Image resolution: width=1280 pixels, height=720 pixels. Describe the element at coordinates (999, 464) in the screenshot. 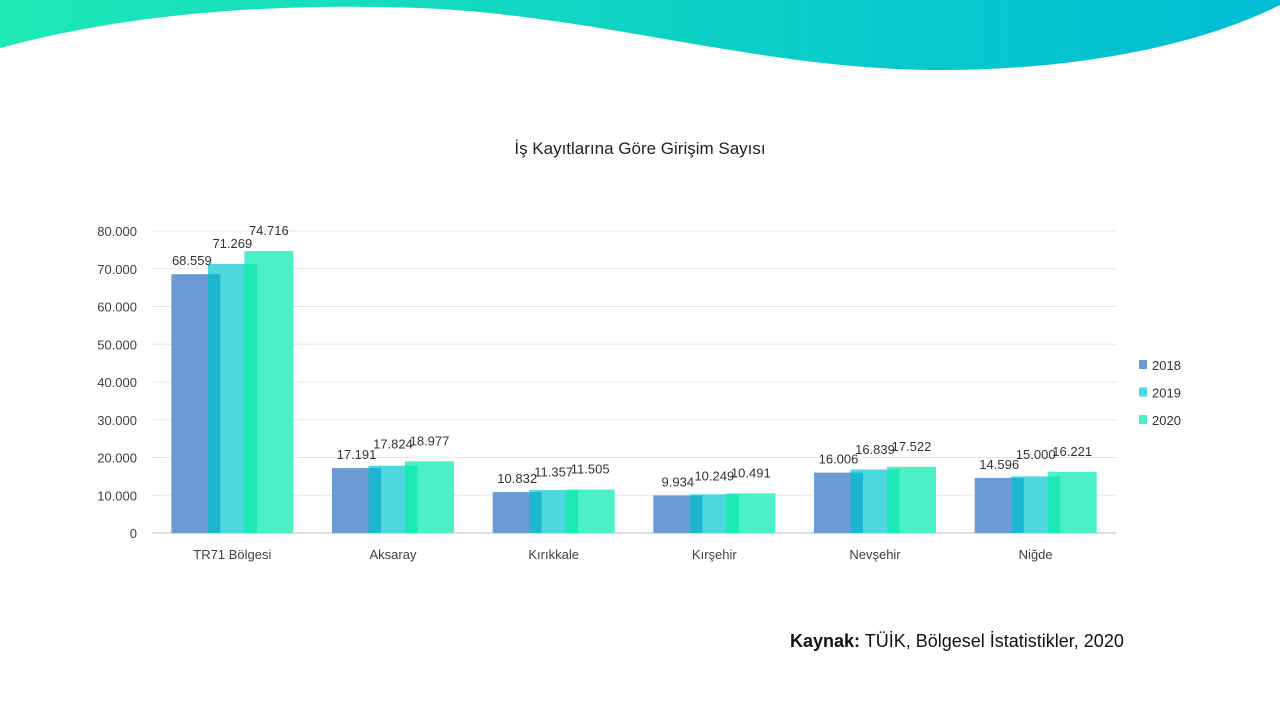

I see `data-label-2018: 14.596` at that location.